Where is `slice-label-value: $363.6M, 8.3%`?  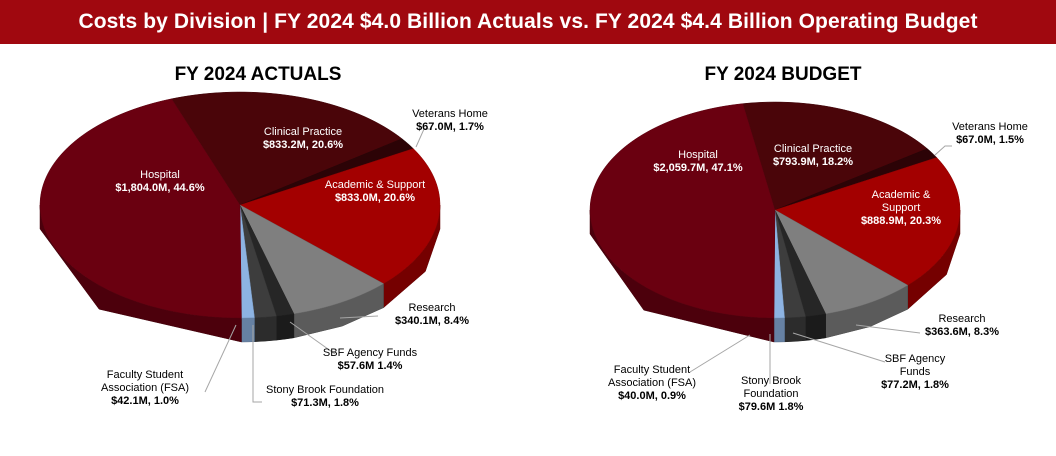
slice-label-value: $363.6M, 8.3% is located at coordinates (962, 332).